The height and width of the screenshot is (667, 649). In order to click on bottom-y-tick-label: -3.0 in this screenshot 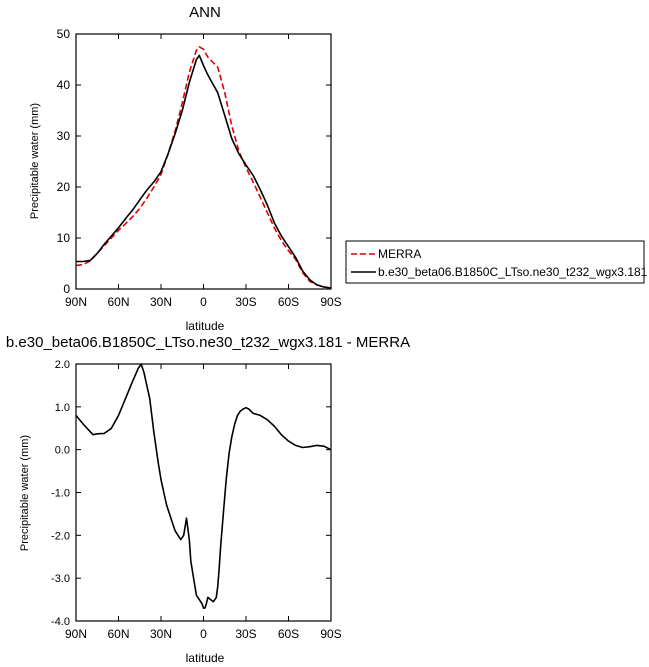, I will do `click(60, 579)`.